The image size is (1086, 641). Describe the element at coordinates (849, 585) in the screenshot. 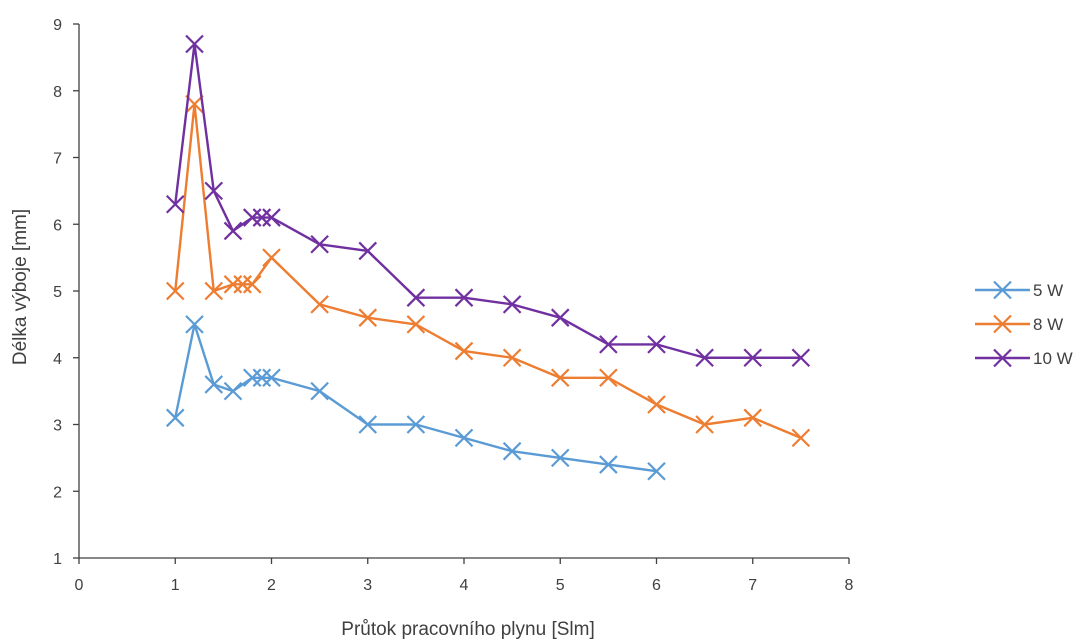

I see `x-tick-label: 8` at that location.